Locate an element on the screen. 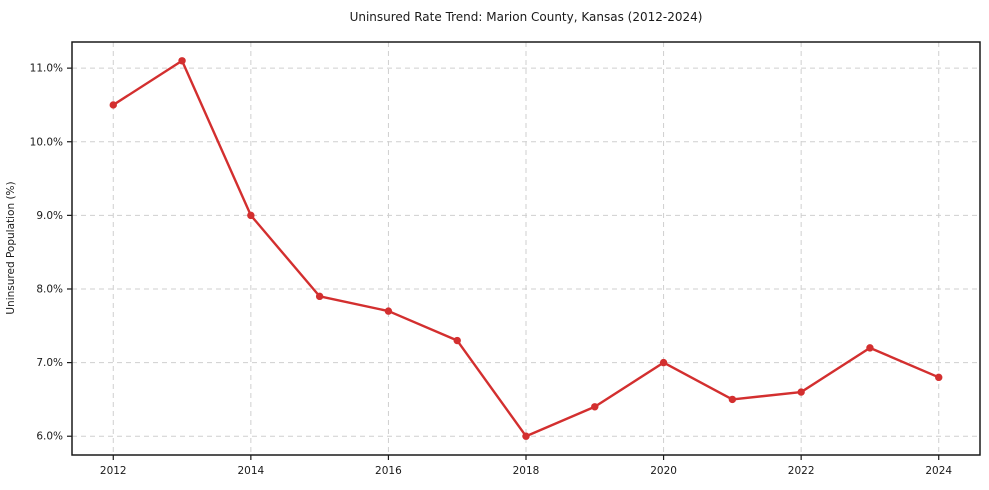  x-tick-label: 2024 is located at coordinates (938, 471).